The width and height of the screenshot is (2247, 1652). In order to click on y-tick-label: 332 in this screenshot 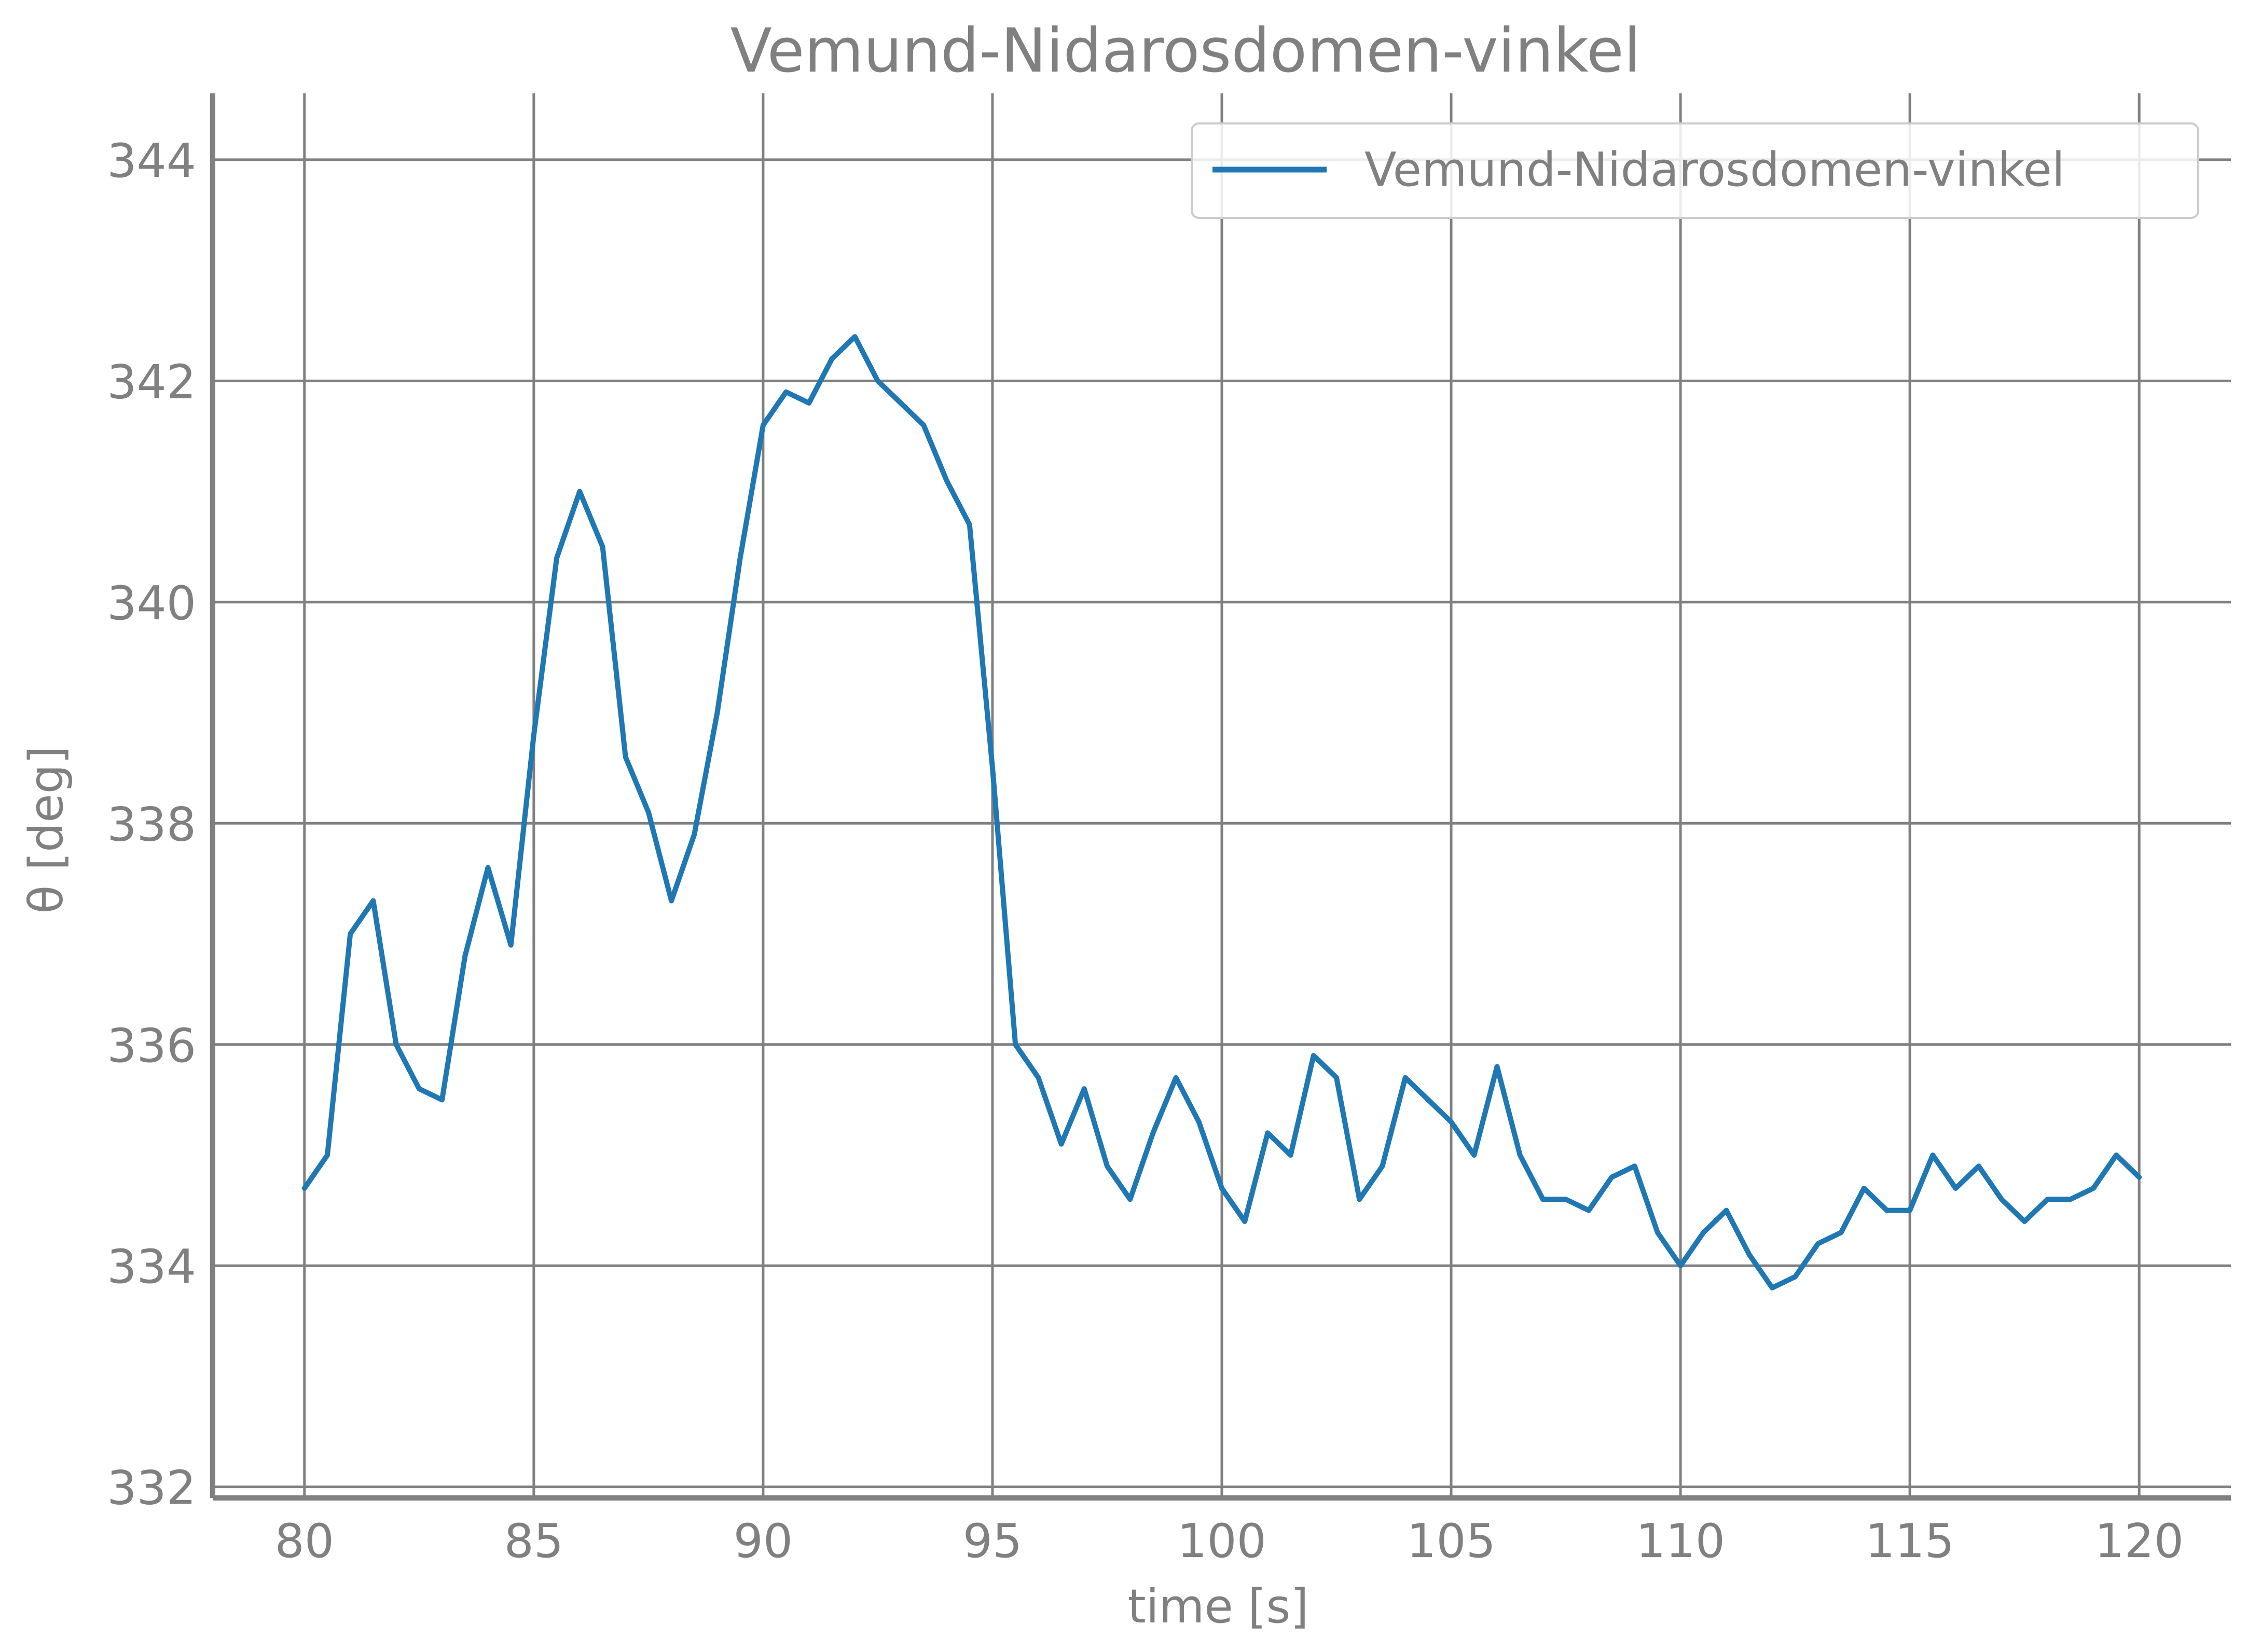, I will do `click(151, 1488)`.